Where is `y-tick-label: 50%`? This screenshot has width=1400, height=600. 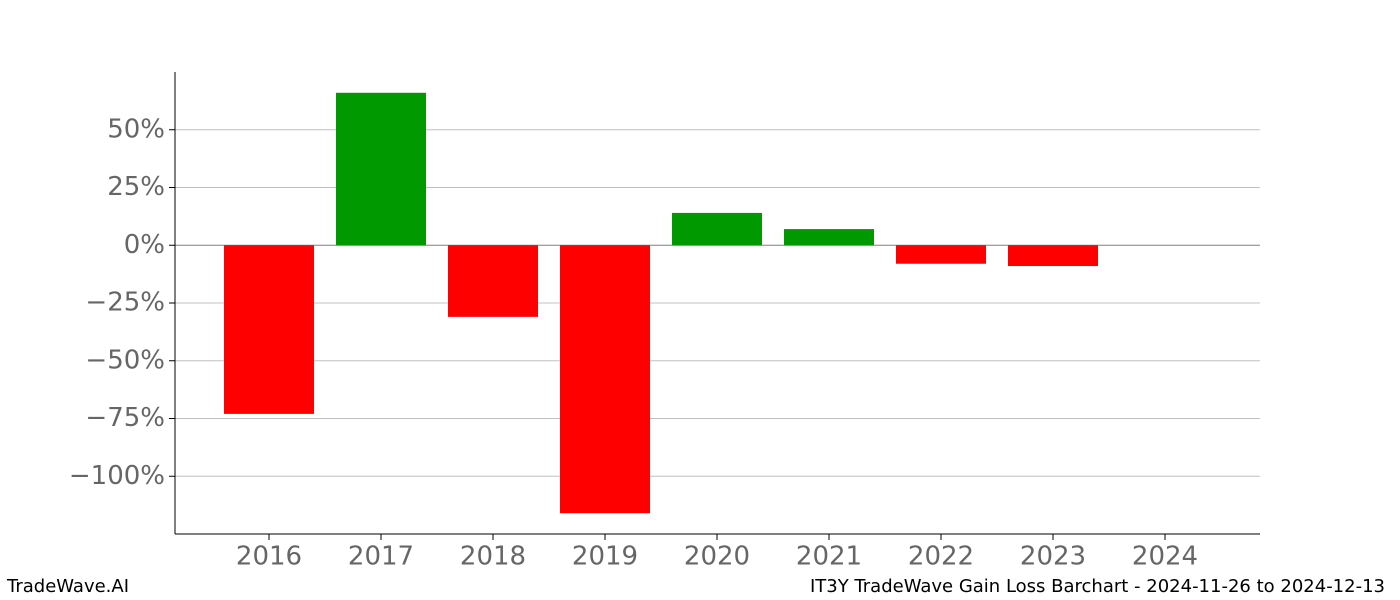
y-tick-label: 50% is located at coordinates (136, 129).